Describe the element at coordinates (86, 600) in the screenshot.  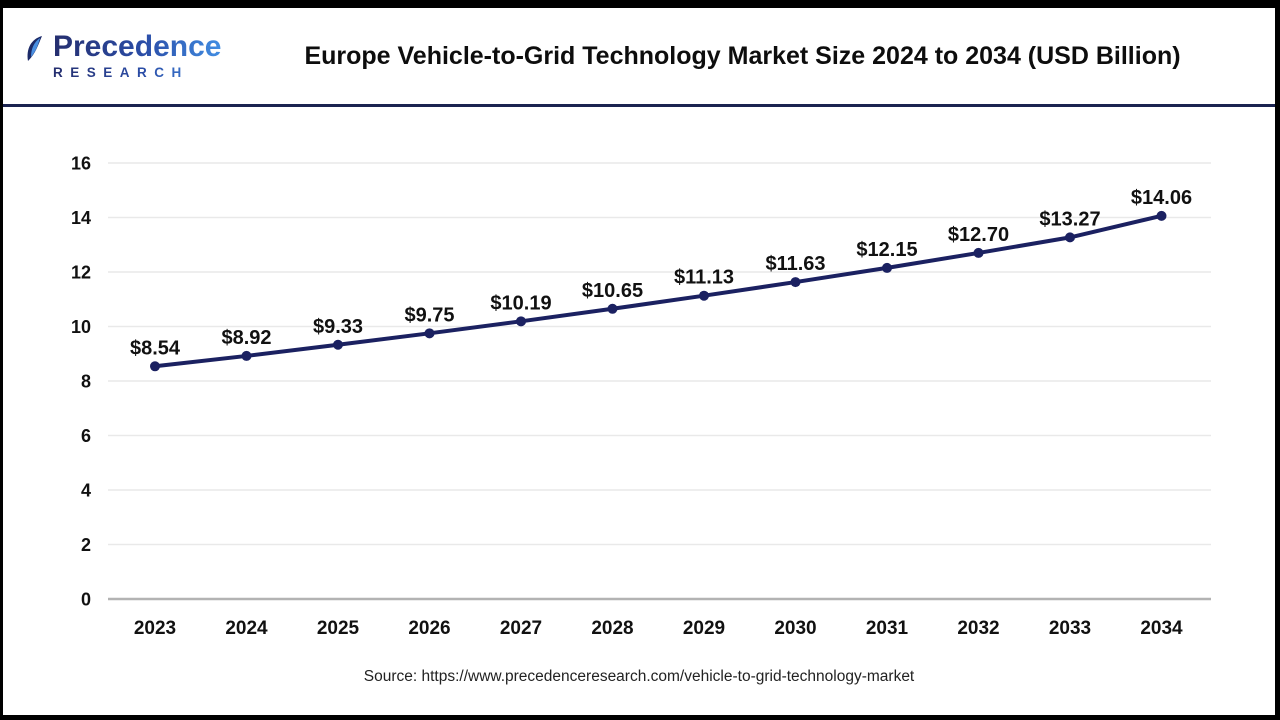
I see `y-axis-tick-label: 0` at that location.